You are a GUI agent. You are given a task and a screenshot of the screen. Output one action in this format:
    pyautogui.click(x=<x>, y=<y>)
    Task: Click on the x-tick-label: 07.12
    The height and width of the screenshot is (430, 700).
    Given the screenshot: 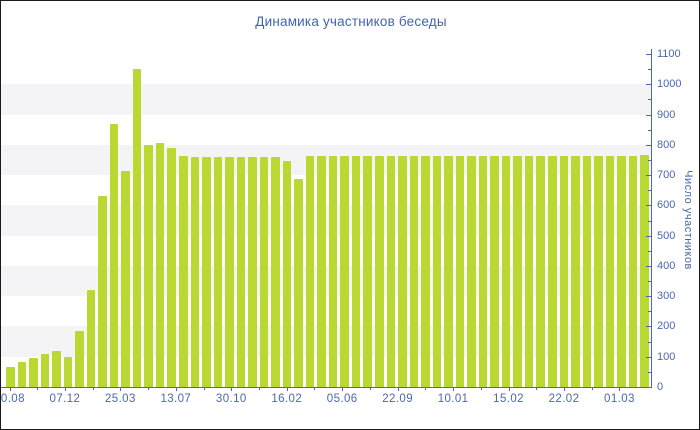 What is the action you would take?
    pyautogui.click(x=65, y=399)
    